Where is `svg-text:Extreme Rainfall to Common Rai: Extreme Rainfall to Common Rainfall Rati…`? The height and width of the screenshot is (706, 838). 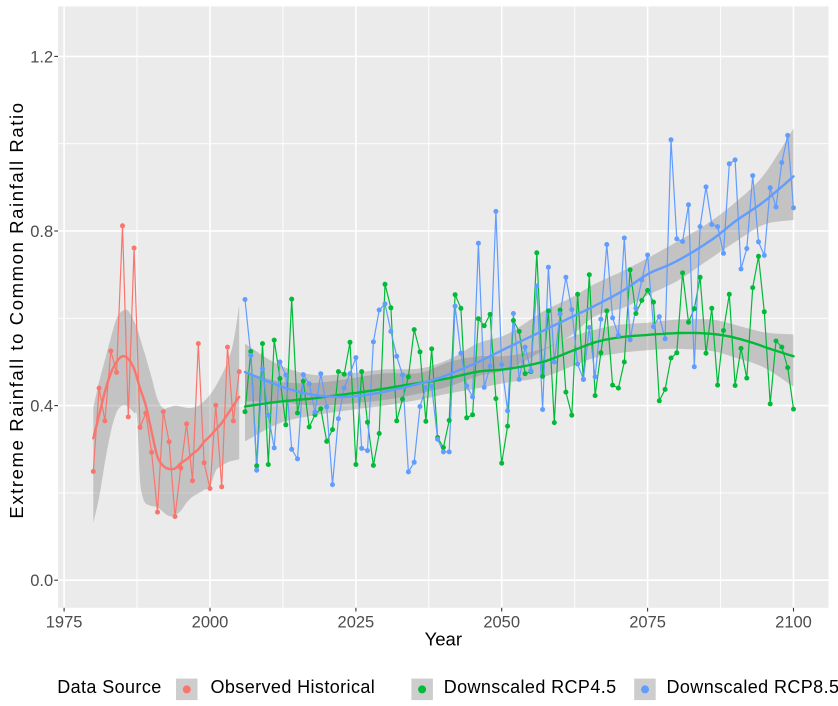 svg-text:Extreme Rainfall to Common Rai: Extreme Rainfall to Common Rainfall Rati… is located at coordinates (16, 309).